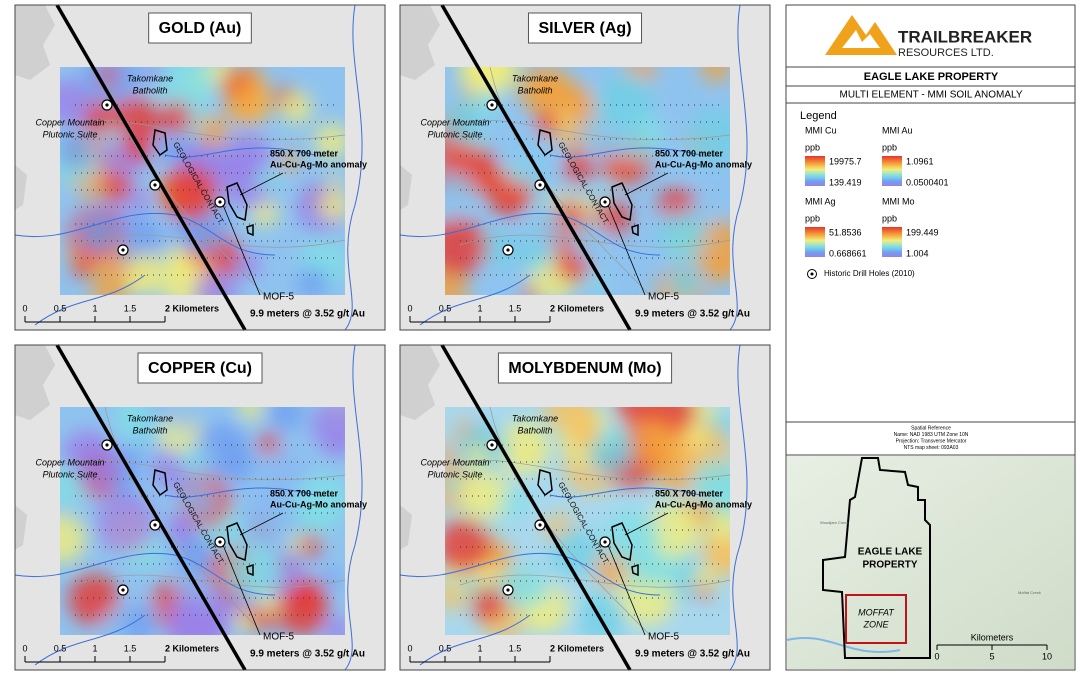 Image resolution: width=1080 pixels, height=675 pixels. What do you see at coordinates (898, 201) in the screenshot?
I see `legend-name: MMI Mo` at bounding box center [898, 201].